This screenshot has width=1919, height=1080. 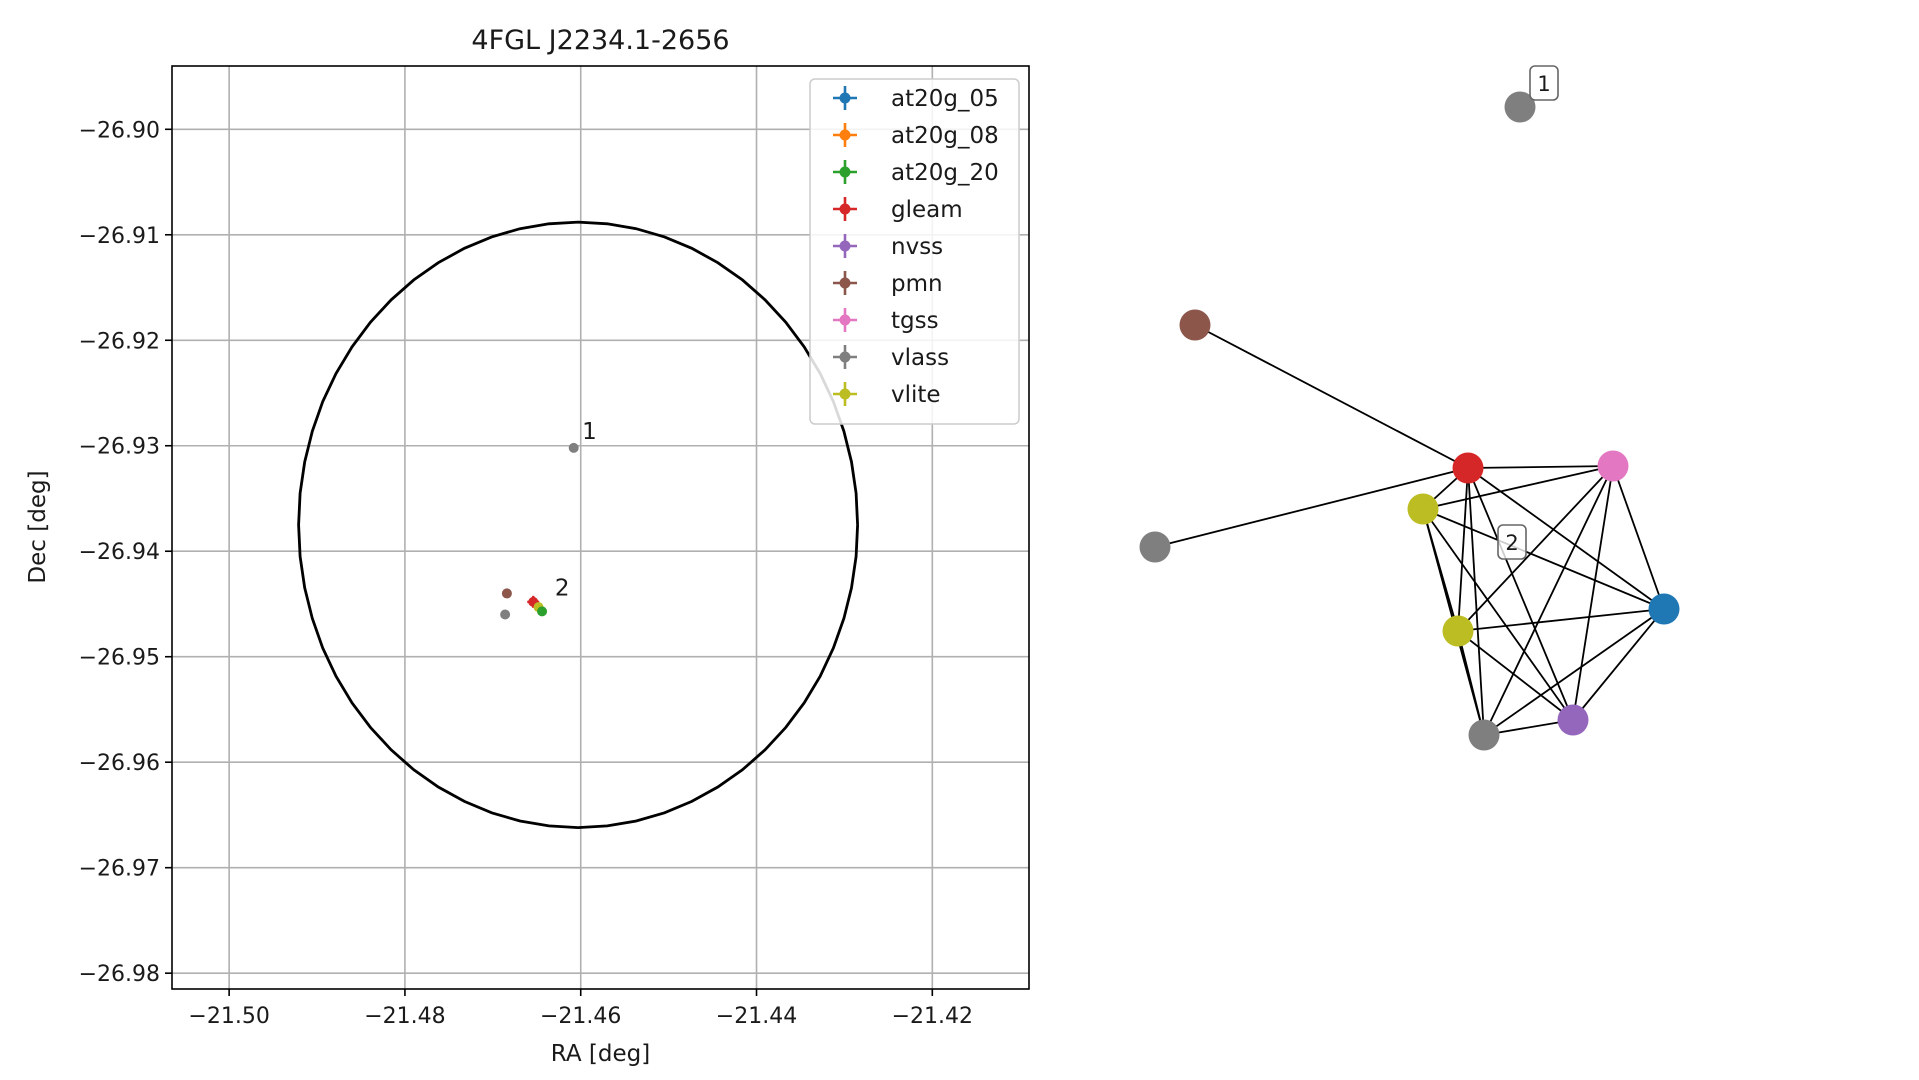 What do you see at coordinates (886, 321) in the screenshot?
I see `legend-entry-tgss: tgss` at bounding box center [886, 321].